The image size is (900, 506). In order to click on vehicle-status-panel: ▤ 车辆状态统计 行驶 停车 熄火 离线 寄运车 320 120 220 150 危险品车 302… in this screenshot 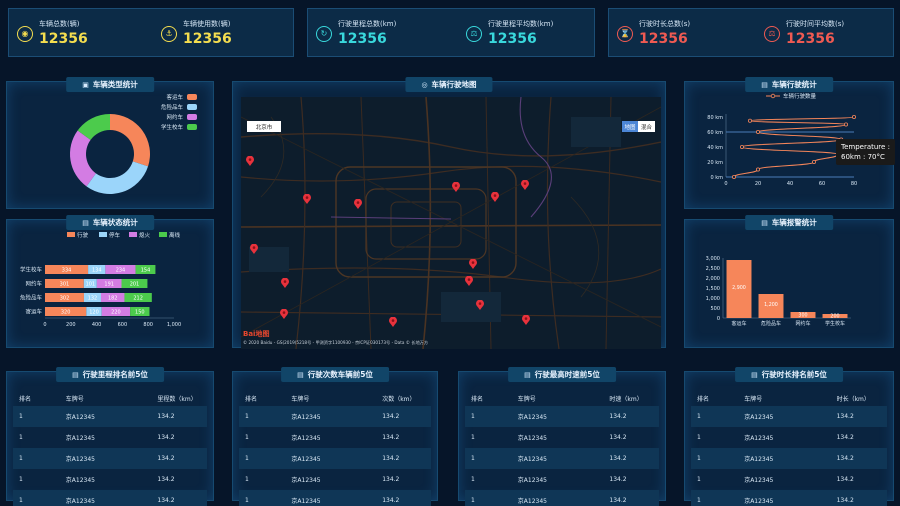, I will do `click(110, 281)`.